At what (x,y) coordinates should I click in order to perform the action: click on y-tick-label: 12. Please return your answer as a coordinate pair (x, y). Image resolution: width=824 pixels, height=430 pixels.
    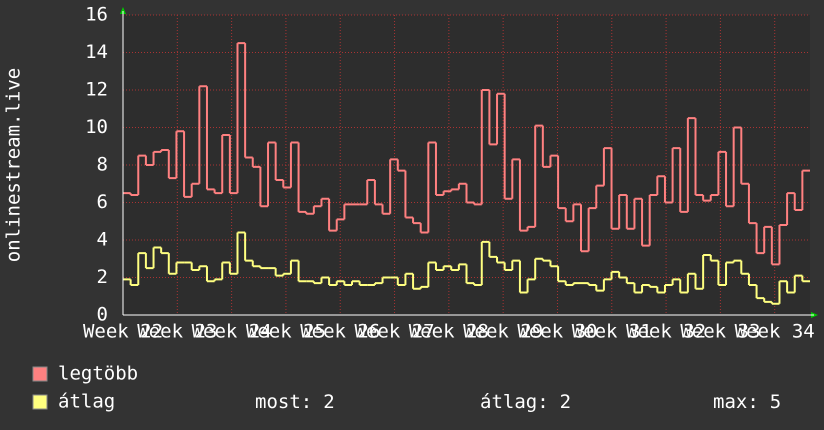
    Looking at the image, I should click on (96, 90).